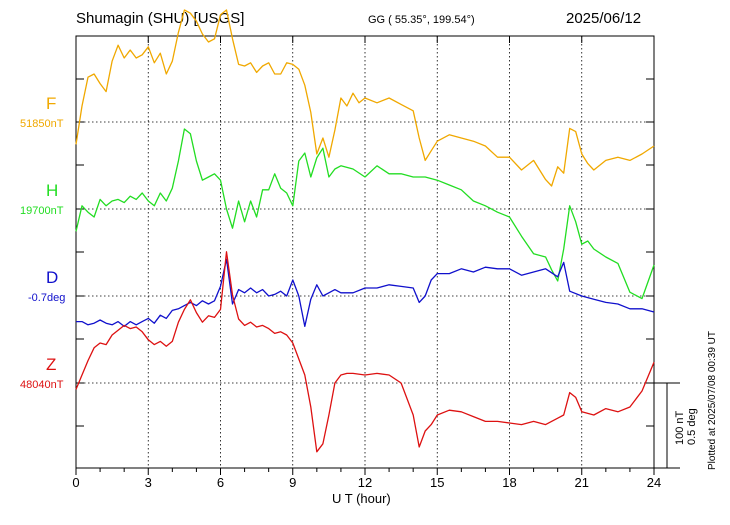  What do you see at coordinates (712, 400) in the screenshot?
I see `plotted-timestamp: Plotted at 2025/07/08 00:39 UT` at bounding box center [712, 400].